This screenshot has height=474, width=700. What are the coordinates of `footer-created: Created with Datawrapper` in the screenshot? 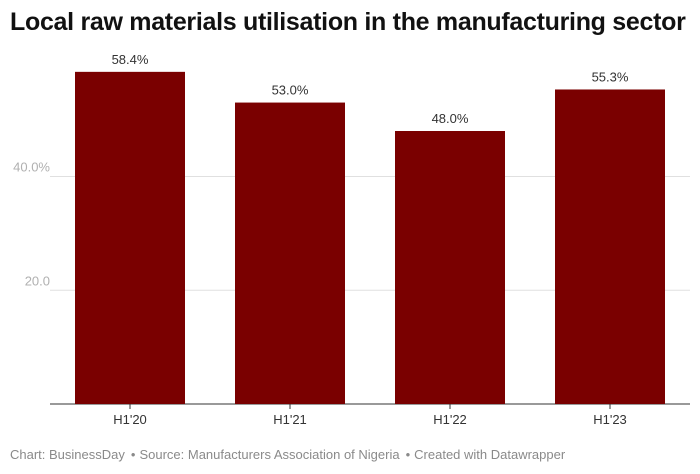 It's located at (490, 454).